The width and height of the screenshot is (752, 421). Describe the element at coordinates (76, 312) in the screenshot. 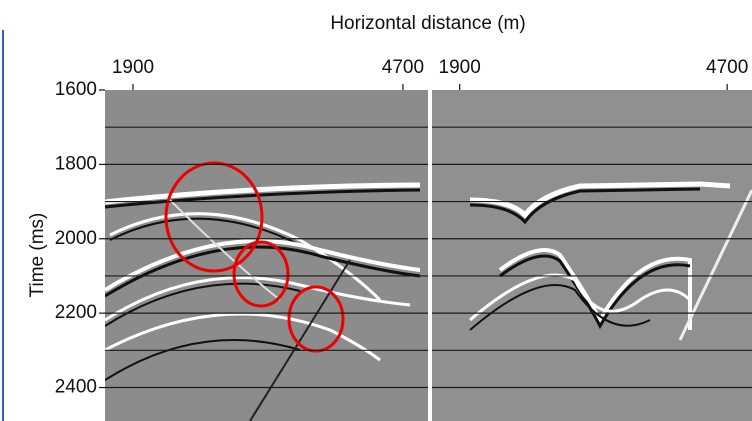

I see `y-tick-label: 2200` at that location.